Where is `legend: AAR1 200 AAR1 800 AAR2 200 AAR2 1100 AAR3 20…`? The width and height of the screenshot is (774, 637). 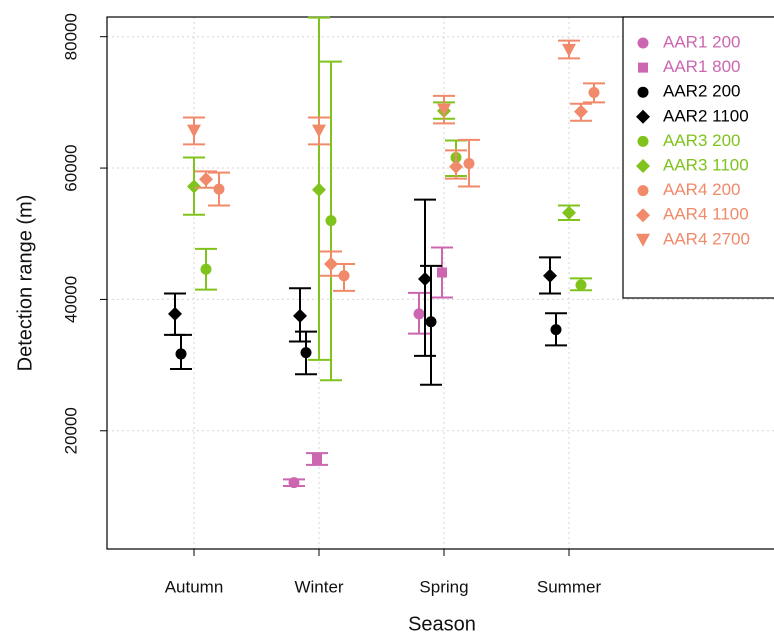 legend: AAR1 200 AAR1 800 AAR2 200 AAR2 1100 AAR3 20… is located at coordinates (698, 157).